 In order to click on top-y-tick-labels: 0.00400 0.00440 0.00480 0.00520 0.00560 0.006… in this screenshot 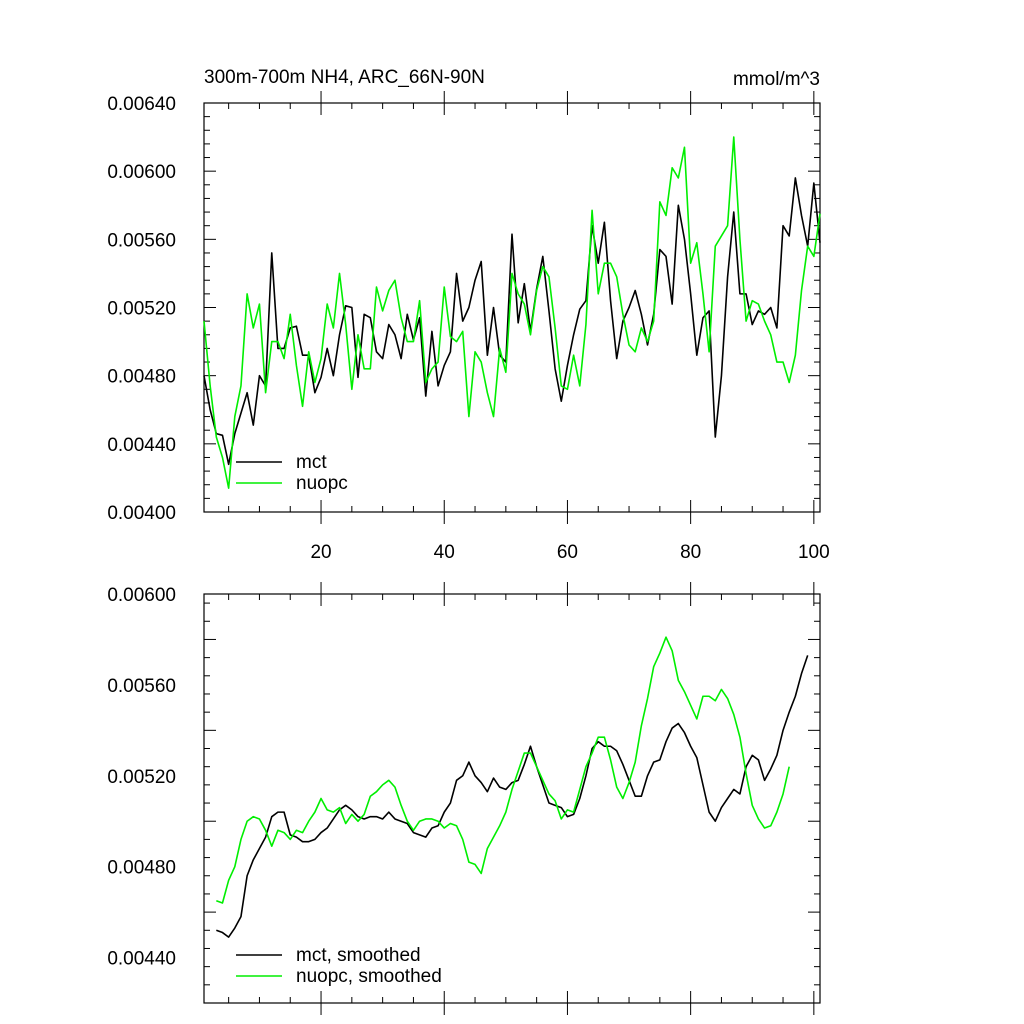, I will do `click(141, 309)`.